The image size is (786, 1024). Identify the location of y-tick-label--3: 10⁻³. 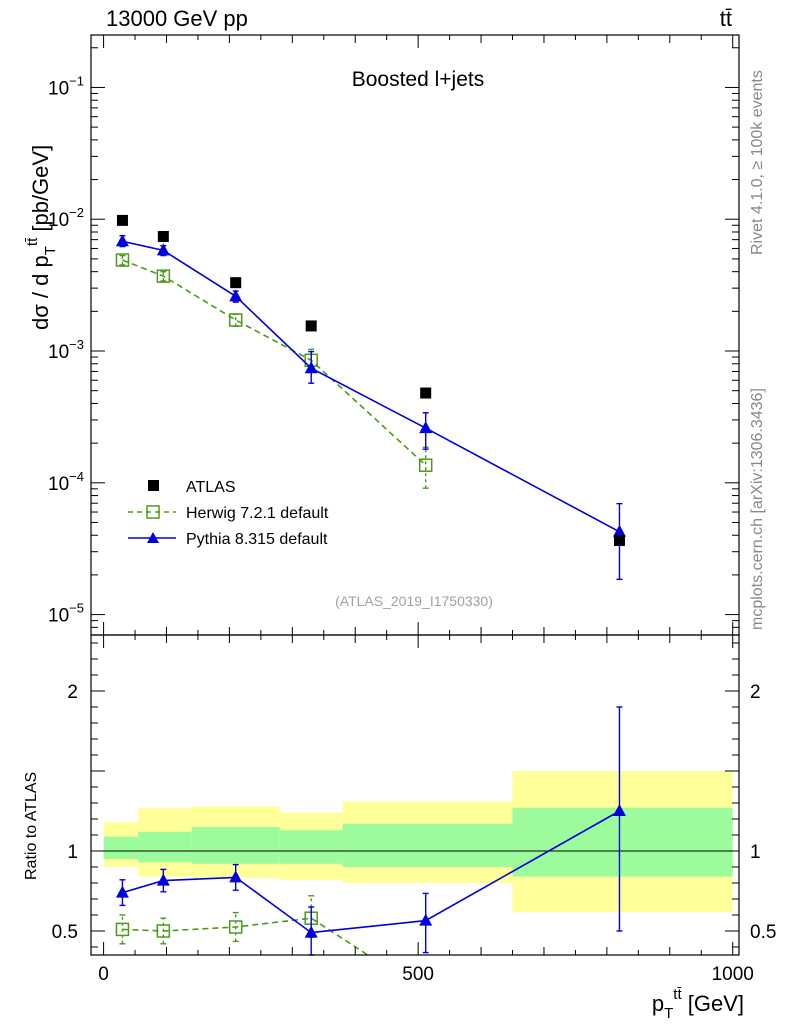
(66, 350).